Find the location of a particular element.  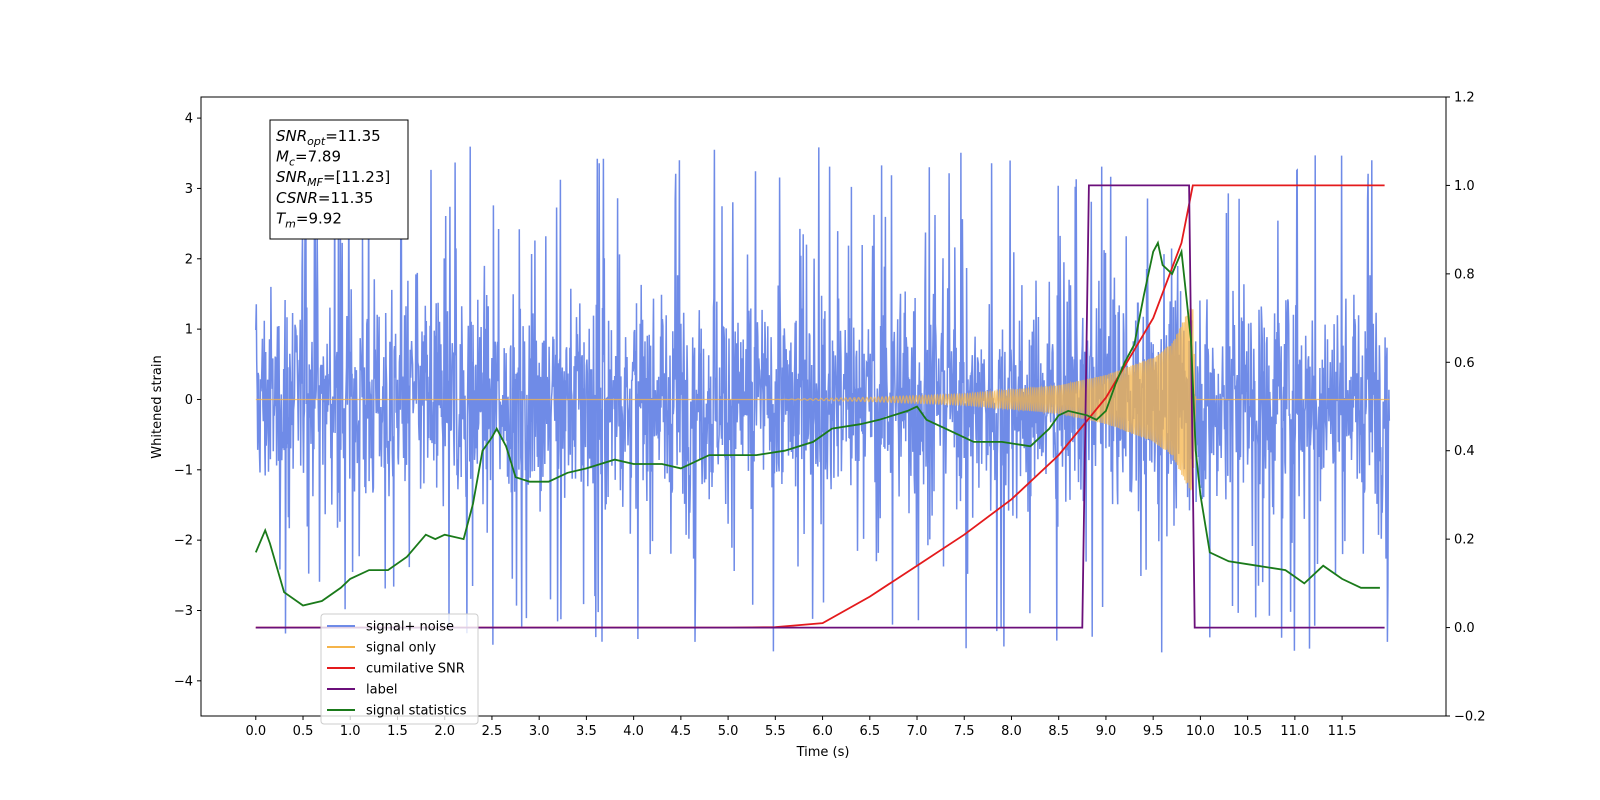

x-tick-label: 0.5 is located at coordinates (303, 731).